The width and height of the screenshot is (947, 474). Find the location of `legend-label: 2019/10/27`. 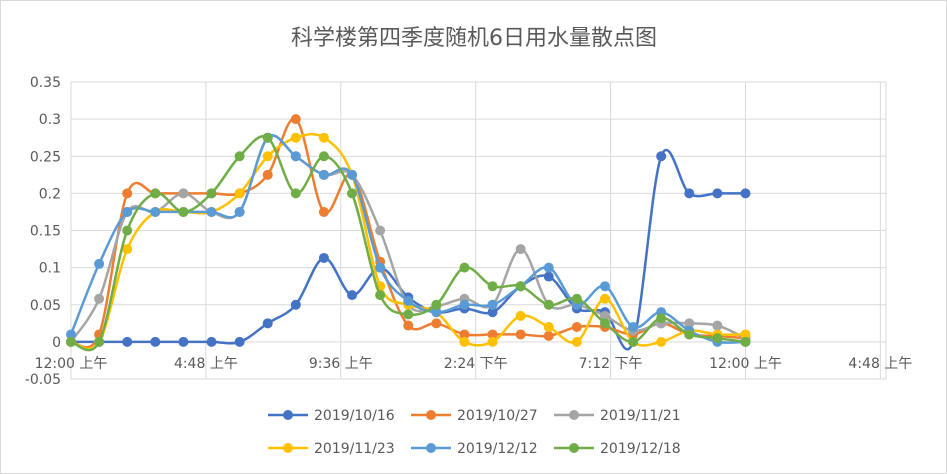

legend-label: 2019/10/27 is located at coordinates (497, 416).